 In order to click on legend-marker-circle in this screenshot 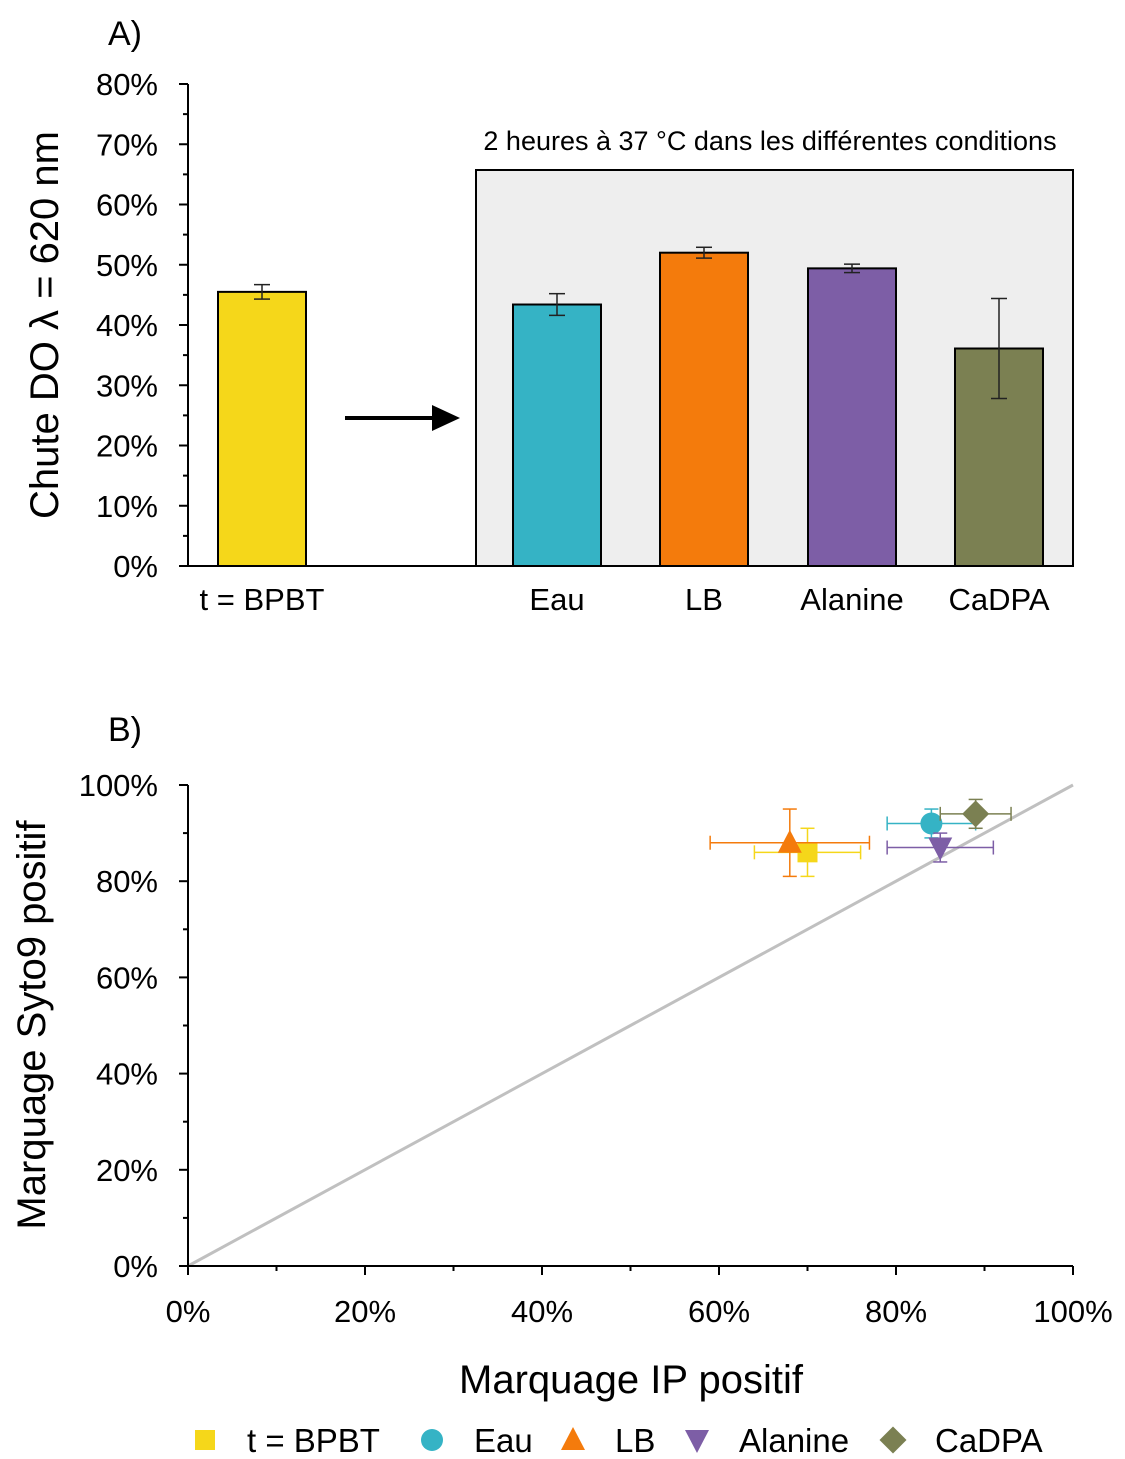, I will do `click(432, 1440)`.